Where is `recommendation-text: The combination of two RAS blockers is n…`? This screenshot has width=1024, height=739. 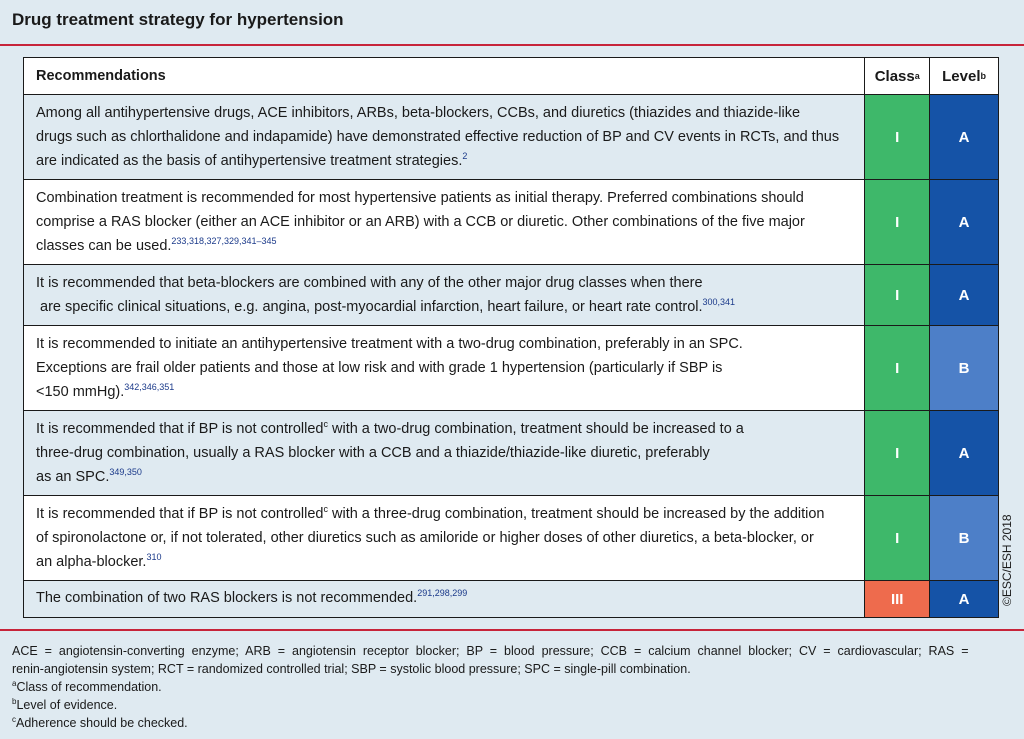 recommendation-text: The combination of two RAS blockers is n… is located at coordinates (444, 599).